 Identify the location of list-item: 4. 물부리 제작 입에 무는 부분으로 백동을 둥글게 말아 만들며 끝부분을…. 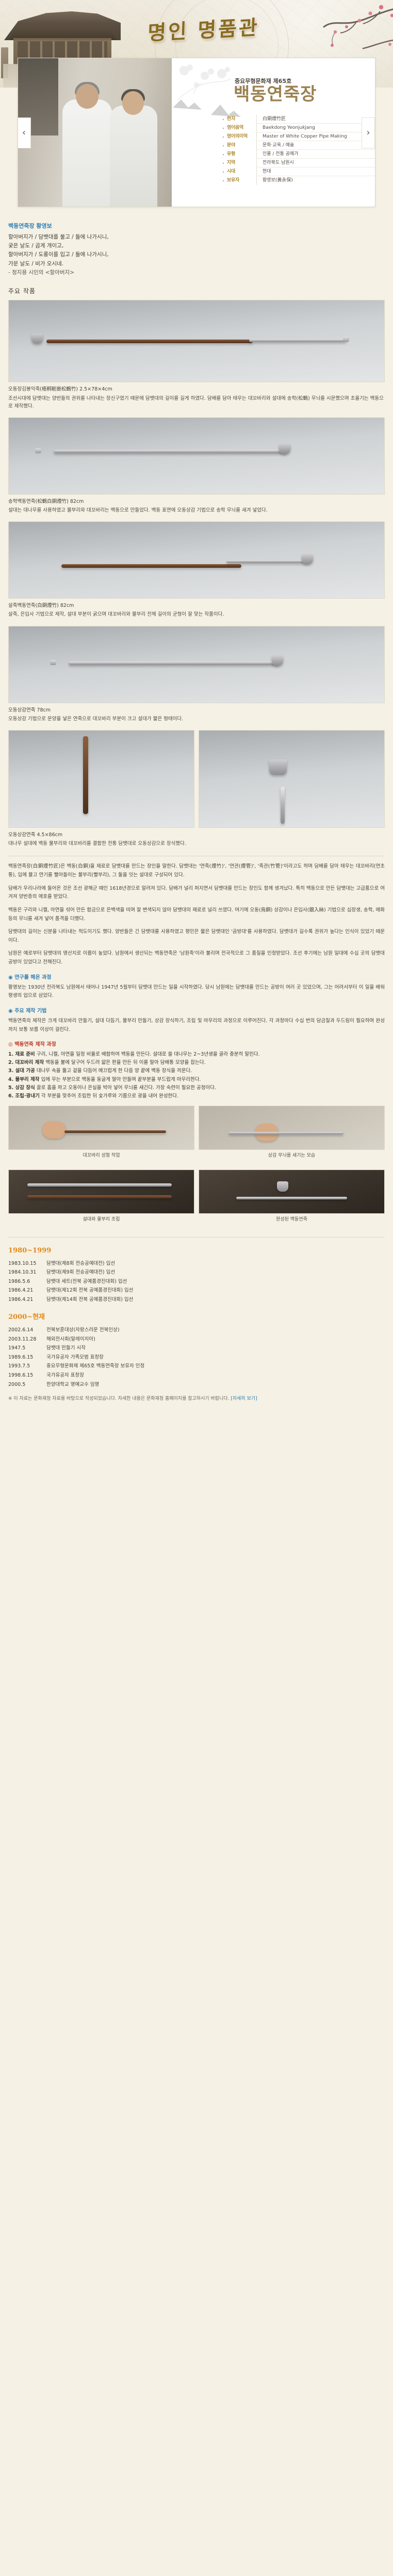
(196, 1080).